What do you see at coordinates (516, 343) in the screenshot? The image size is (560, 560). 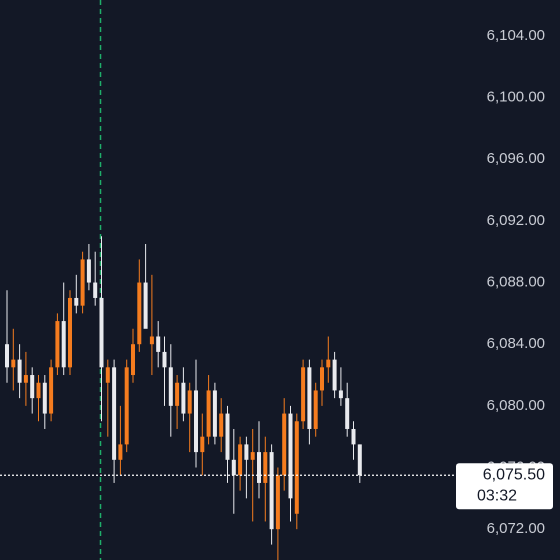 I see `y-tick-label: 6,084.00` at bounding box center [516, 343].